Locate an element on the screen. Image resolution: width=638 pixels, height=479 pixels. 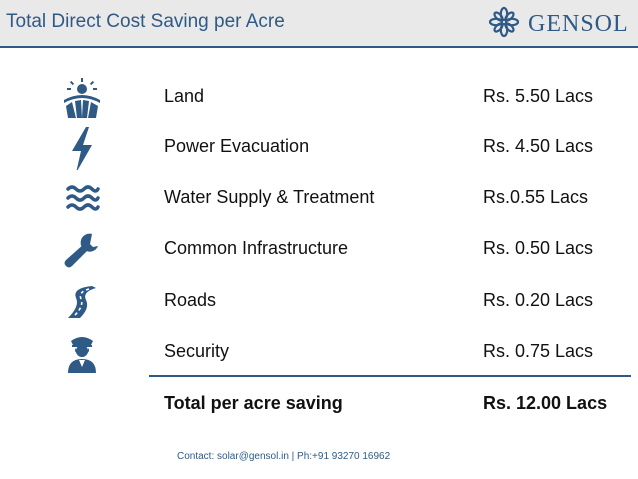
total-value: Rs. 12.00 Lacs is located at coordinates (545, 403).